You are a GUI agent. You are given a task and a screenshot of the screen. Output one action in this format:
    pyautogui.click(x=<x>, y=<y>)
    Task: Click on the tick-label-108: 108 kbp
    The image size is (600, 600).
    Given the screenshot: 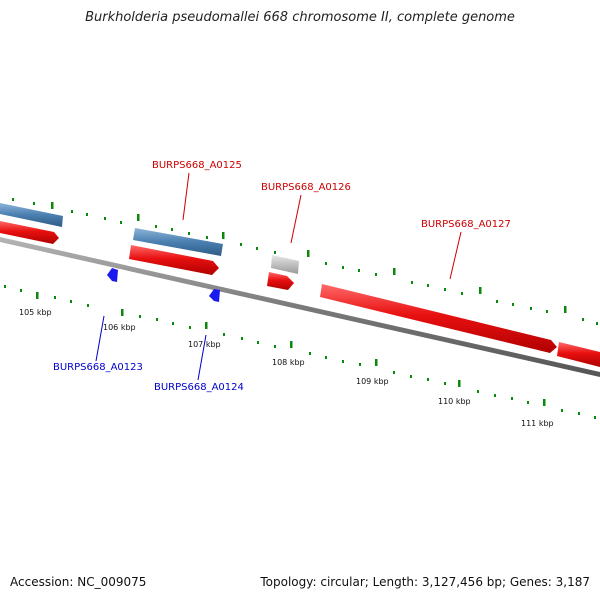 What is the action you would take?
    pyautogui.click(x=288, y=362)
    